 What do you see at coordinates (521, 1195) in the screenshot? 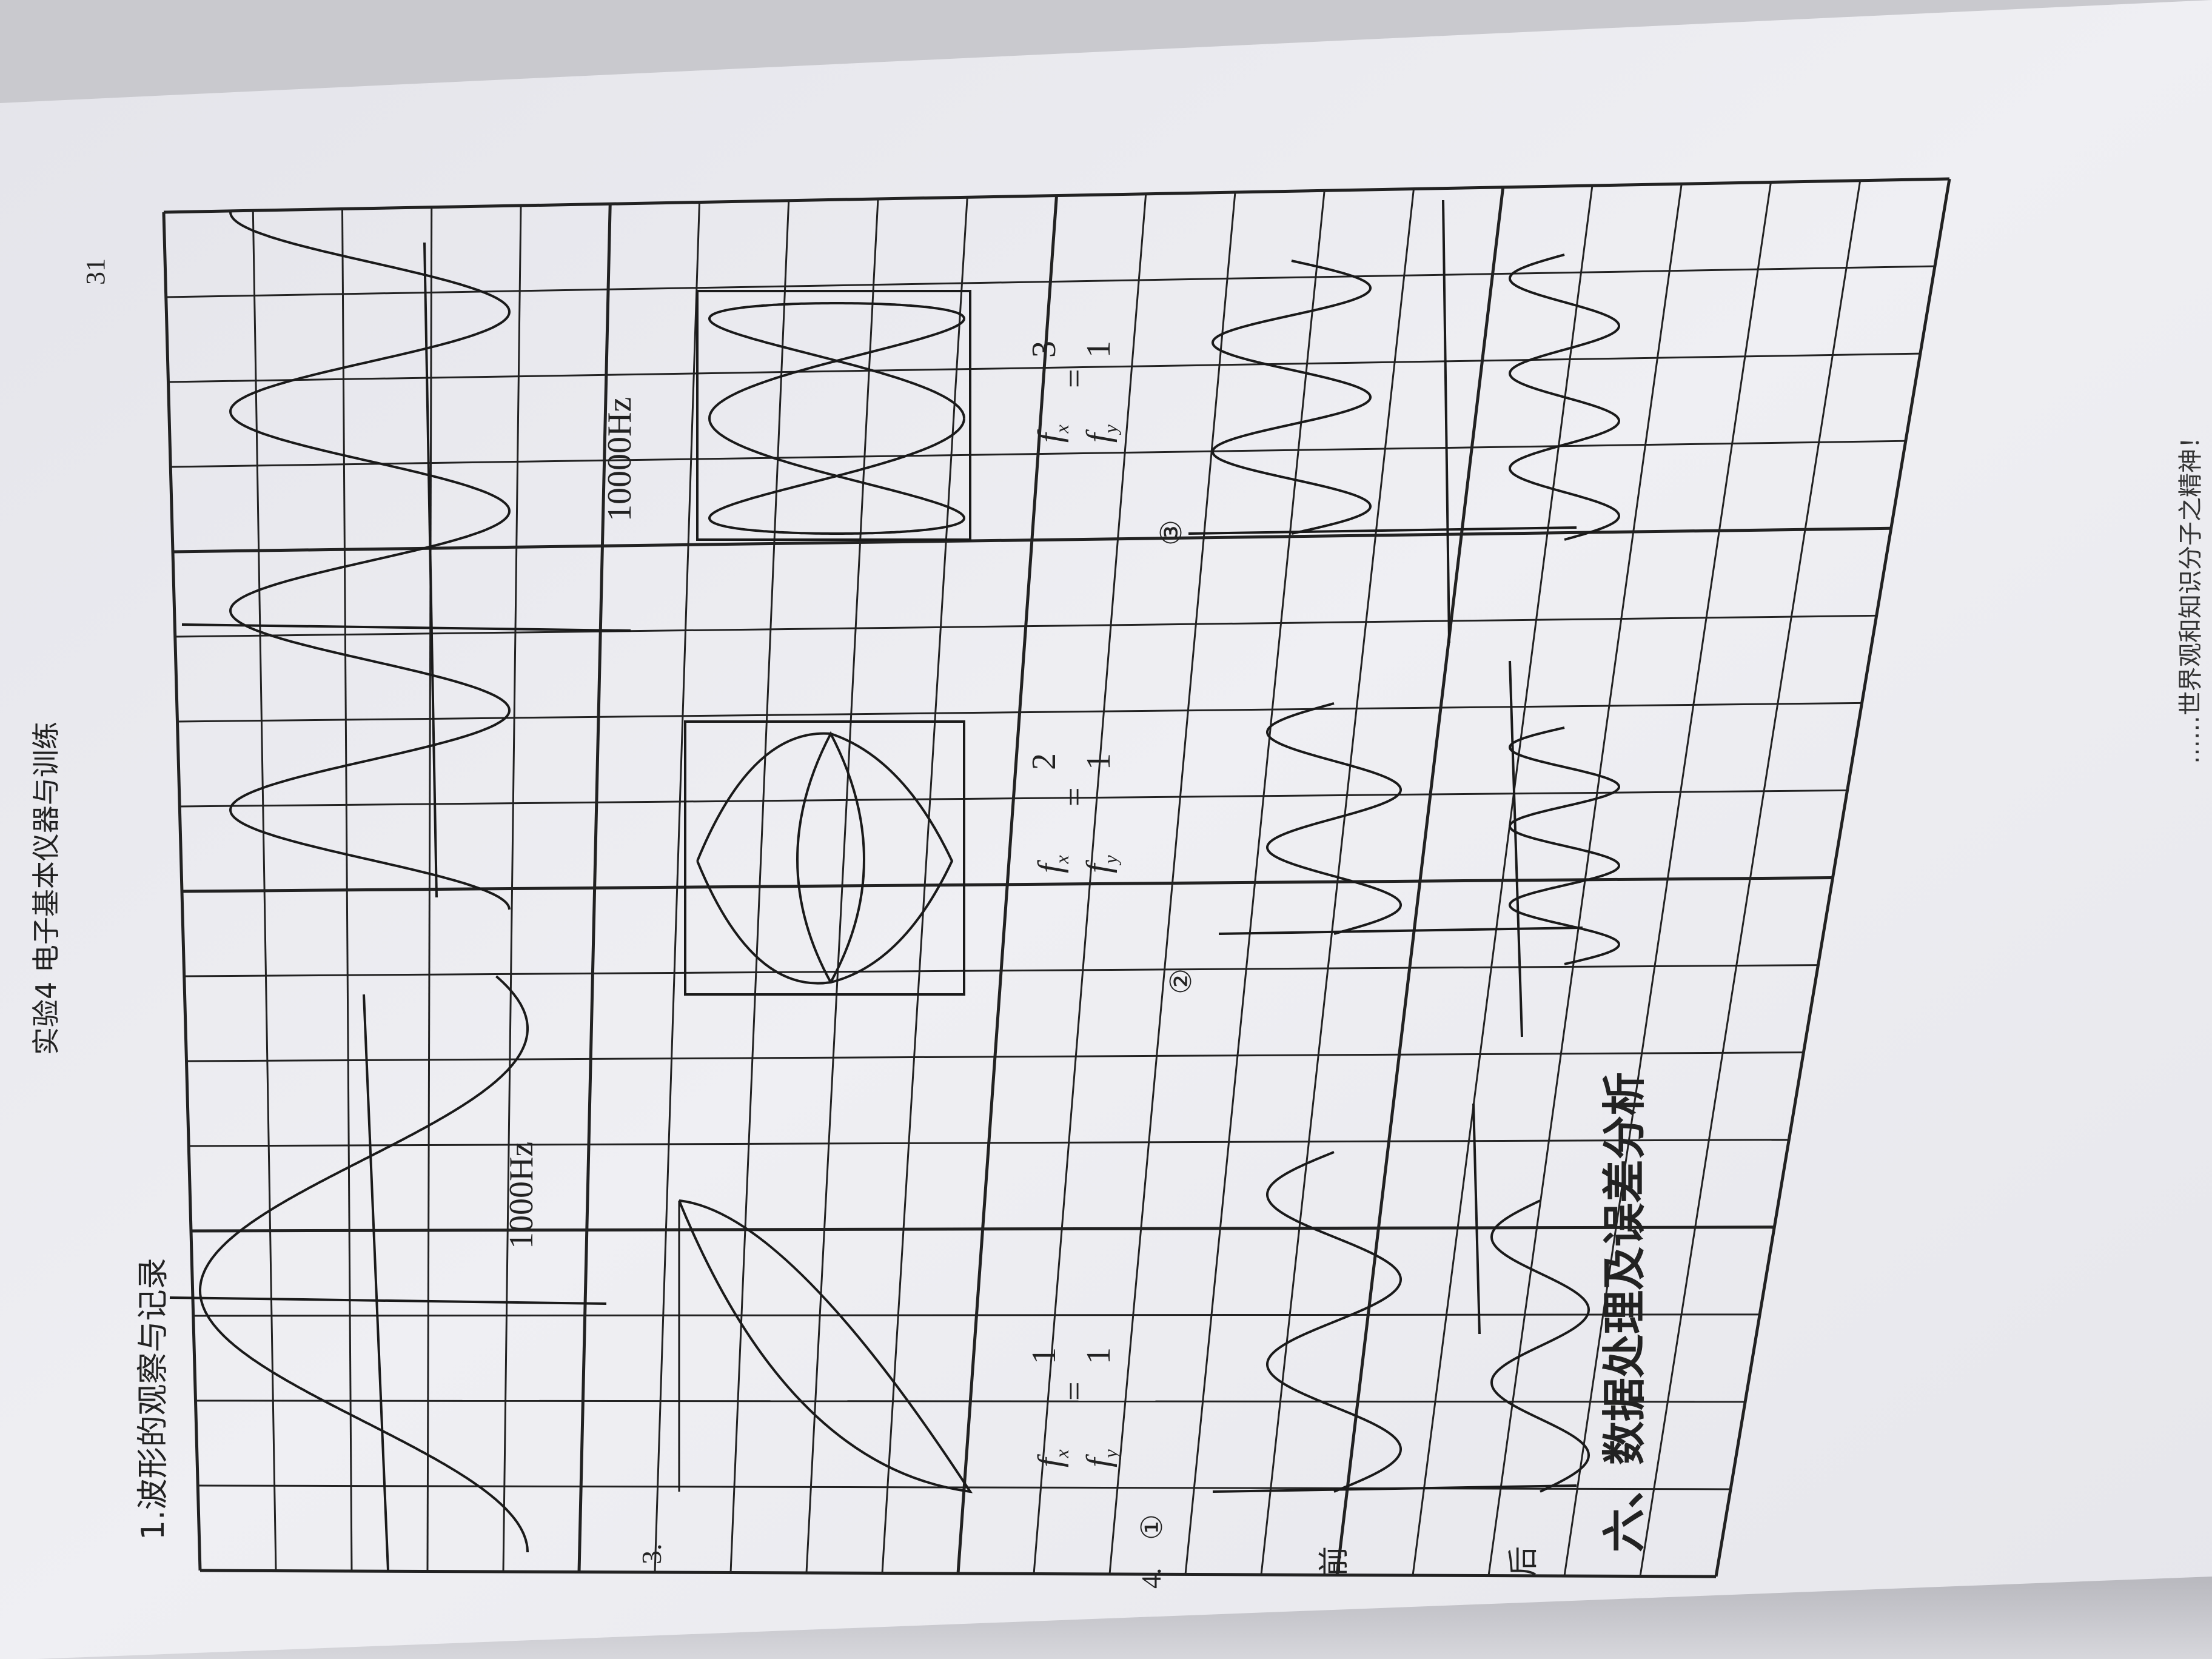
I see `freq-label-1000hz: 1000Hz` at bounding box center [521, 1195].